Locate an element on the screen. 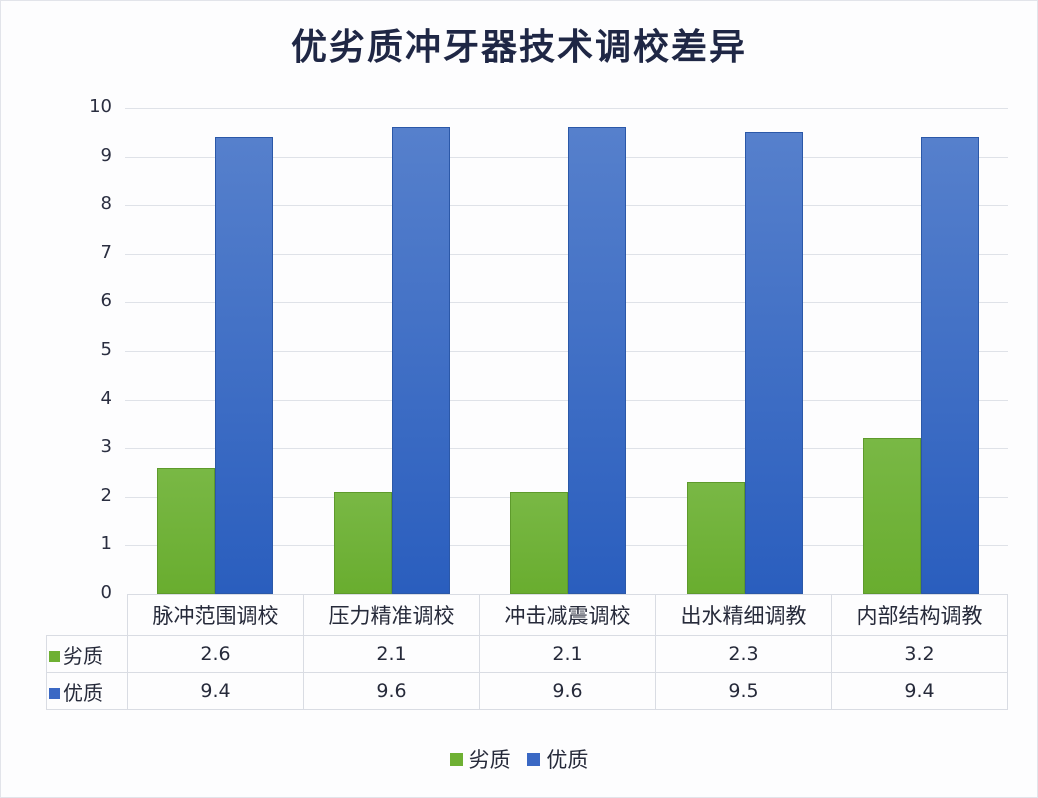 The image size is (1038, 798). y-tick-label: 9 is located at coordinates (106, 155).